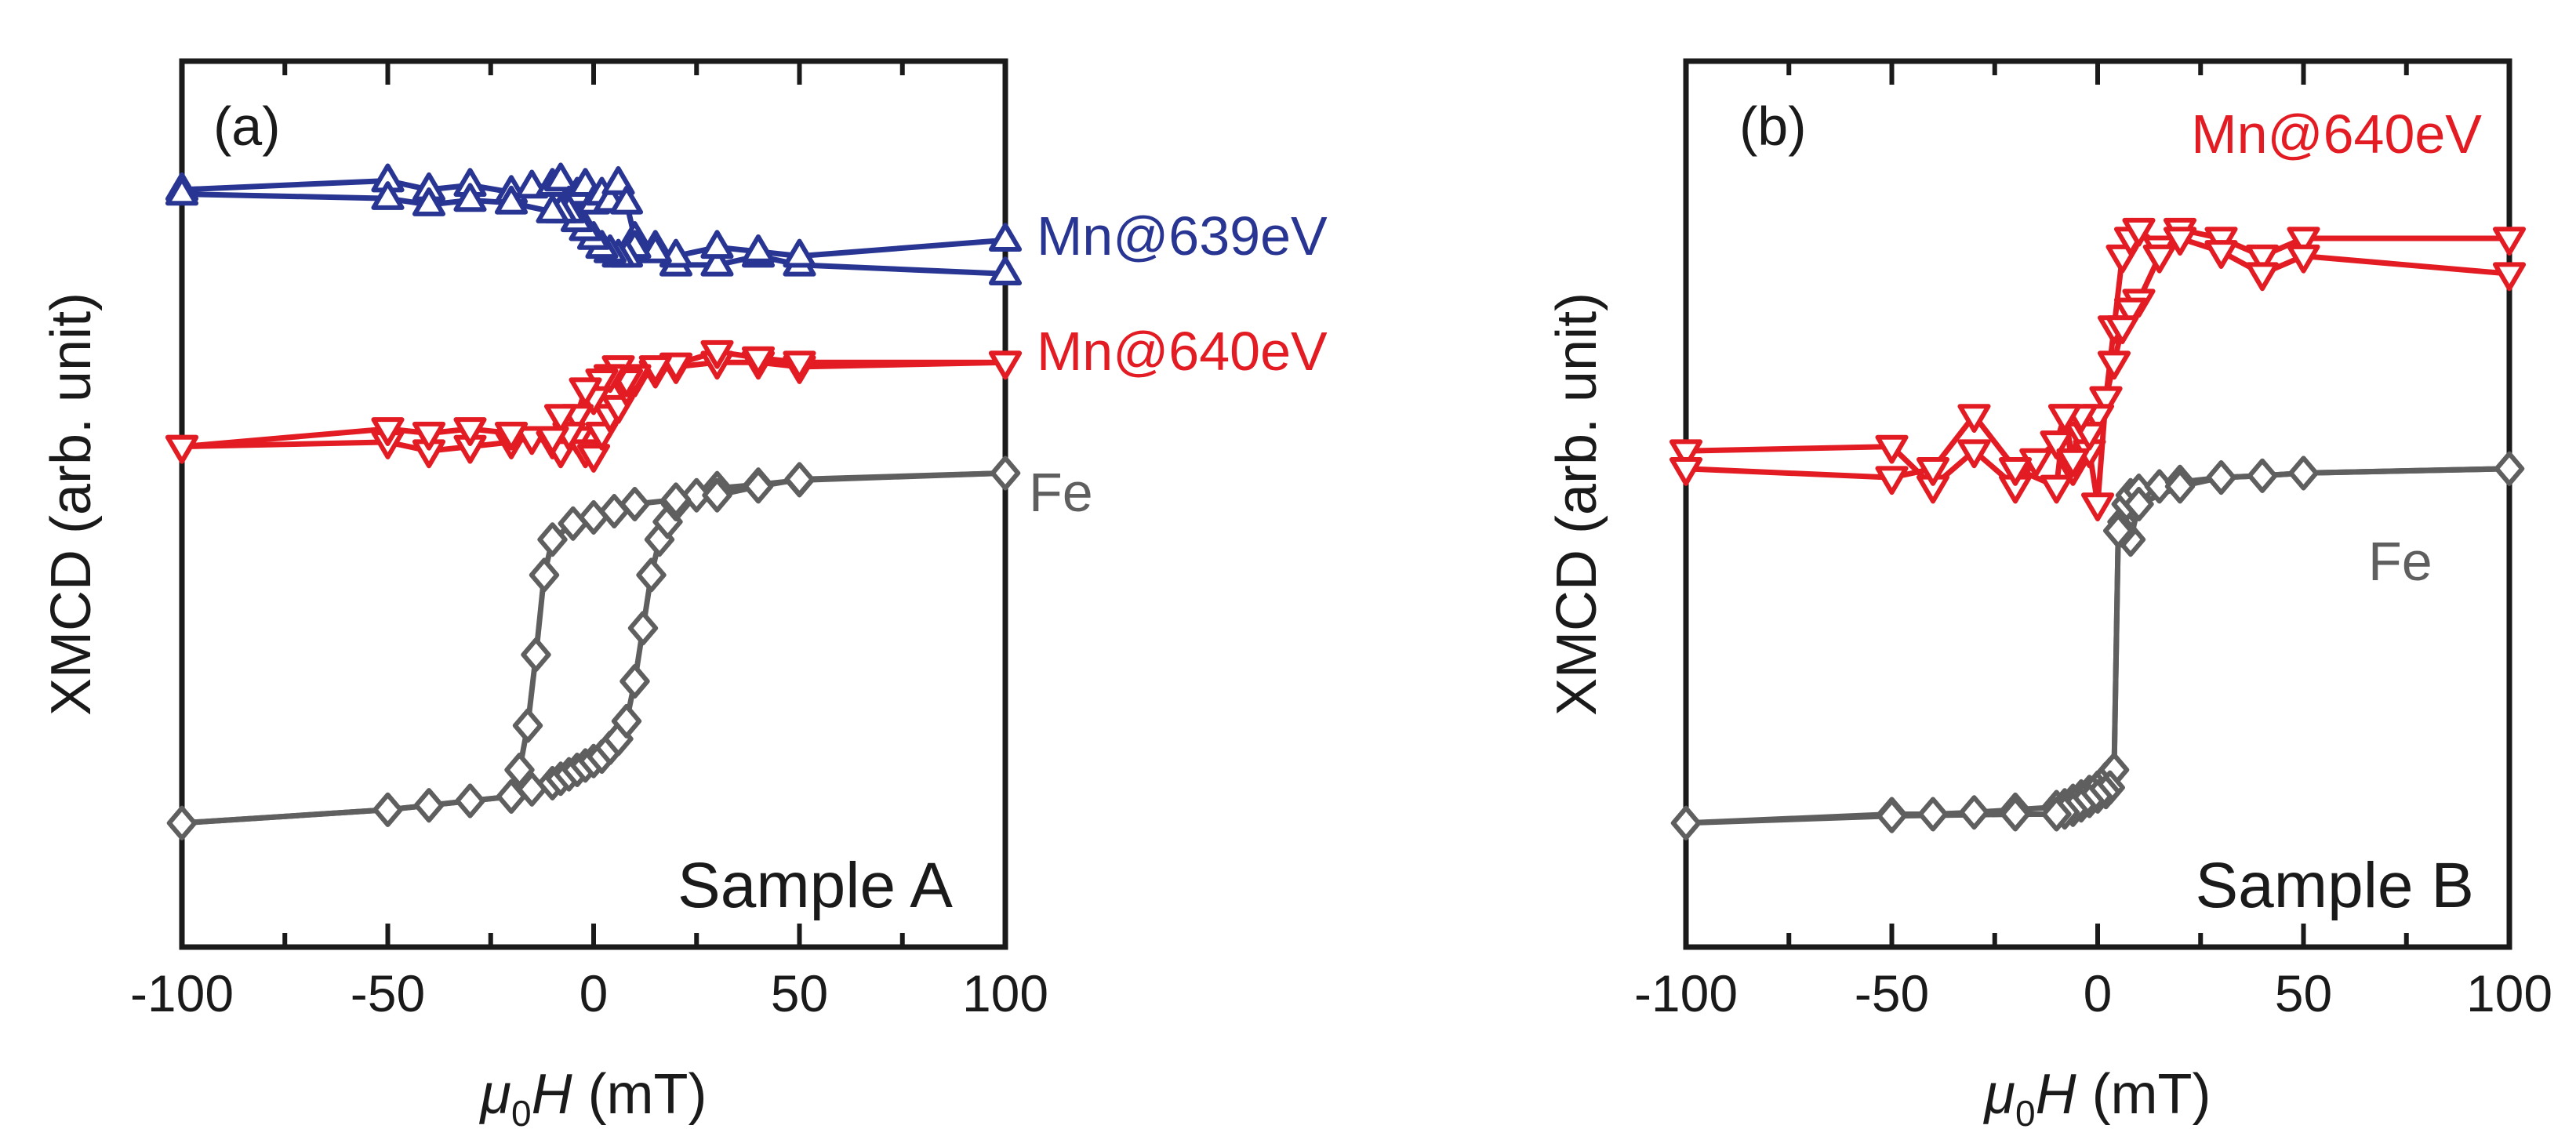  I want to click on panel-a-y-axis-label: XMCD (arb. unit), so click(71, 504).